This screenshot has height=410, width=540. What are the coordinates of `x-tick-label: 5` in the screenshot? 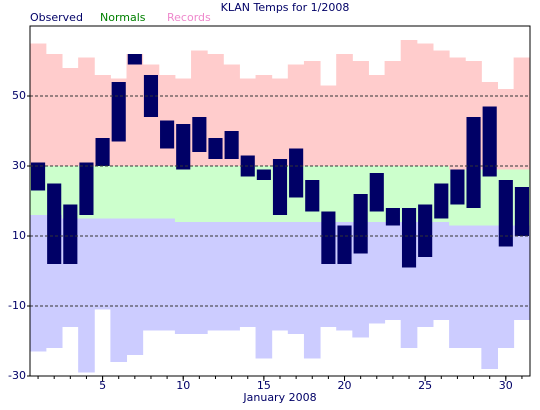 It's located at (102, 385).